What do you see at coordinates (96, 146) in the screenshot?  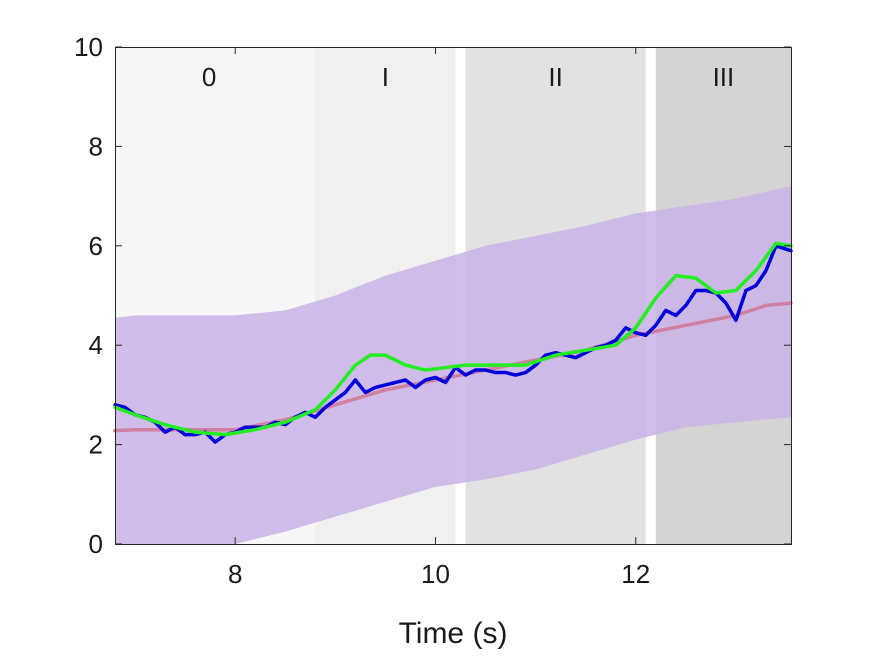 I see `y-tick-label: 8` at bounding box center [96, 146].